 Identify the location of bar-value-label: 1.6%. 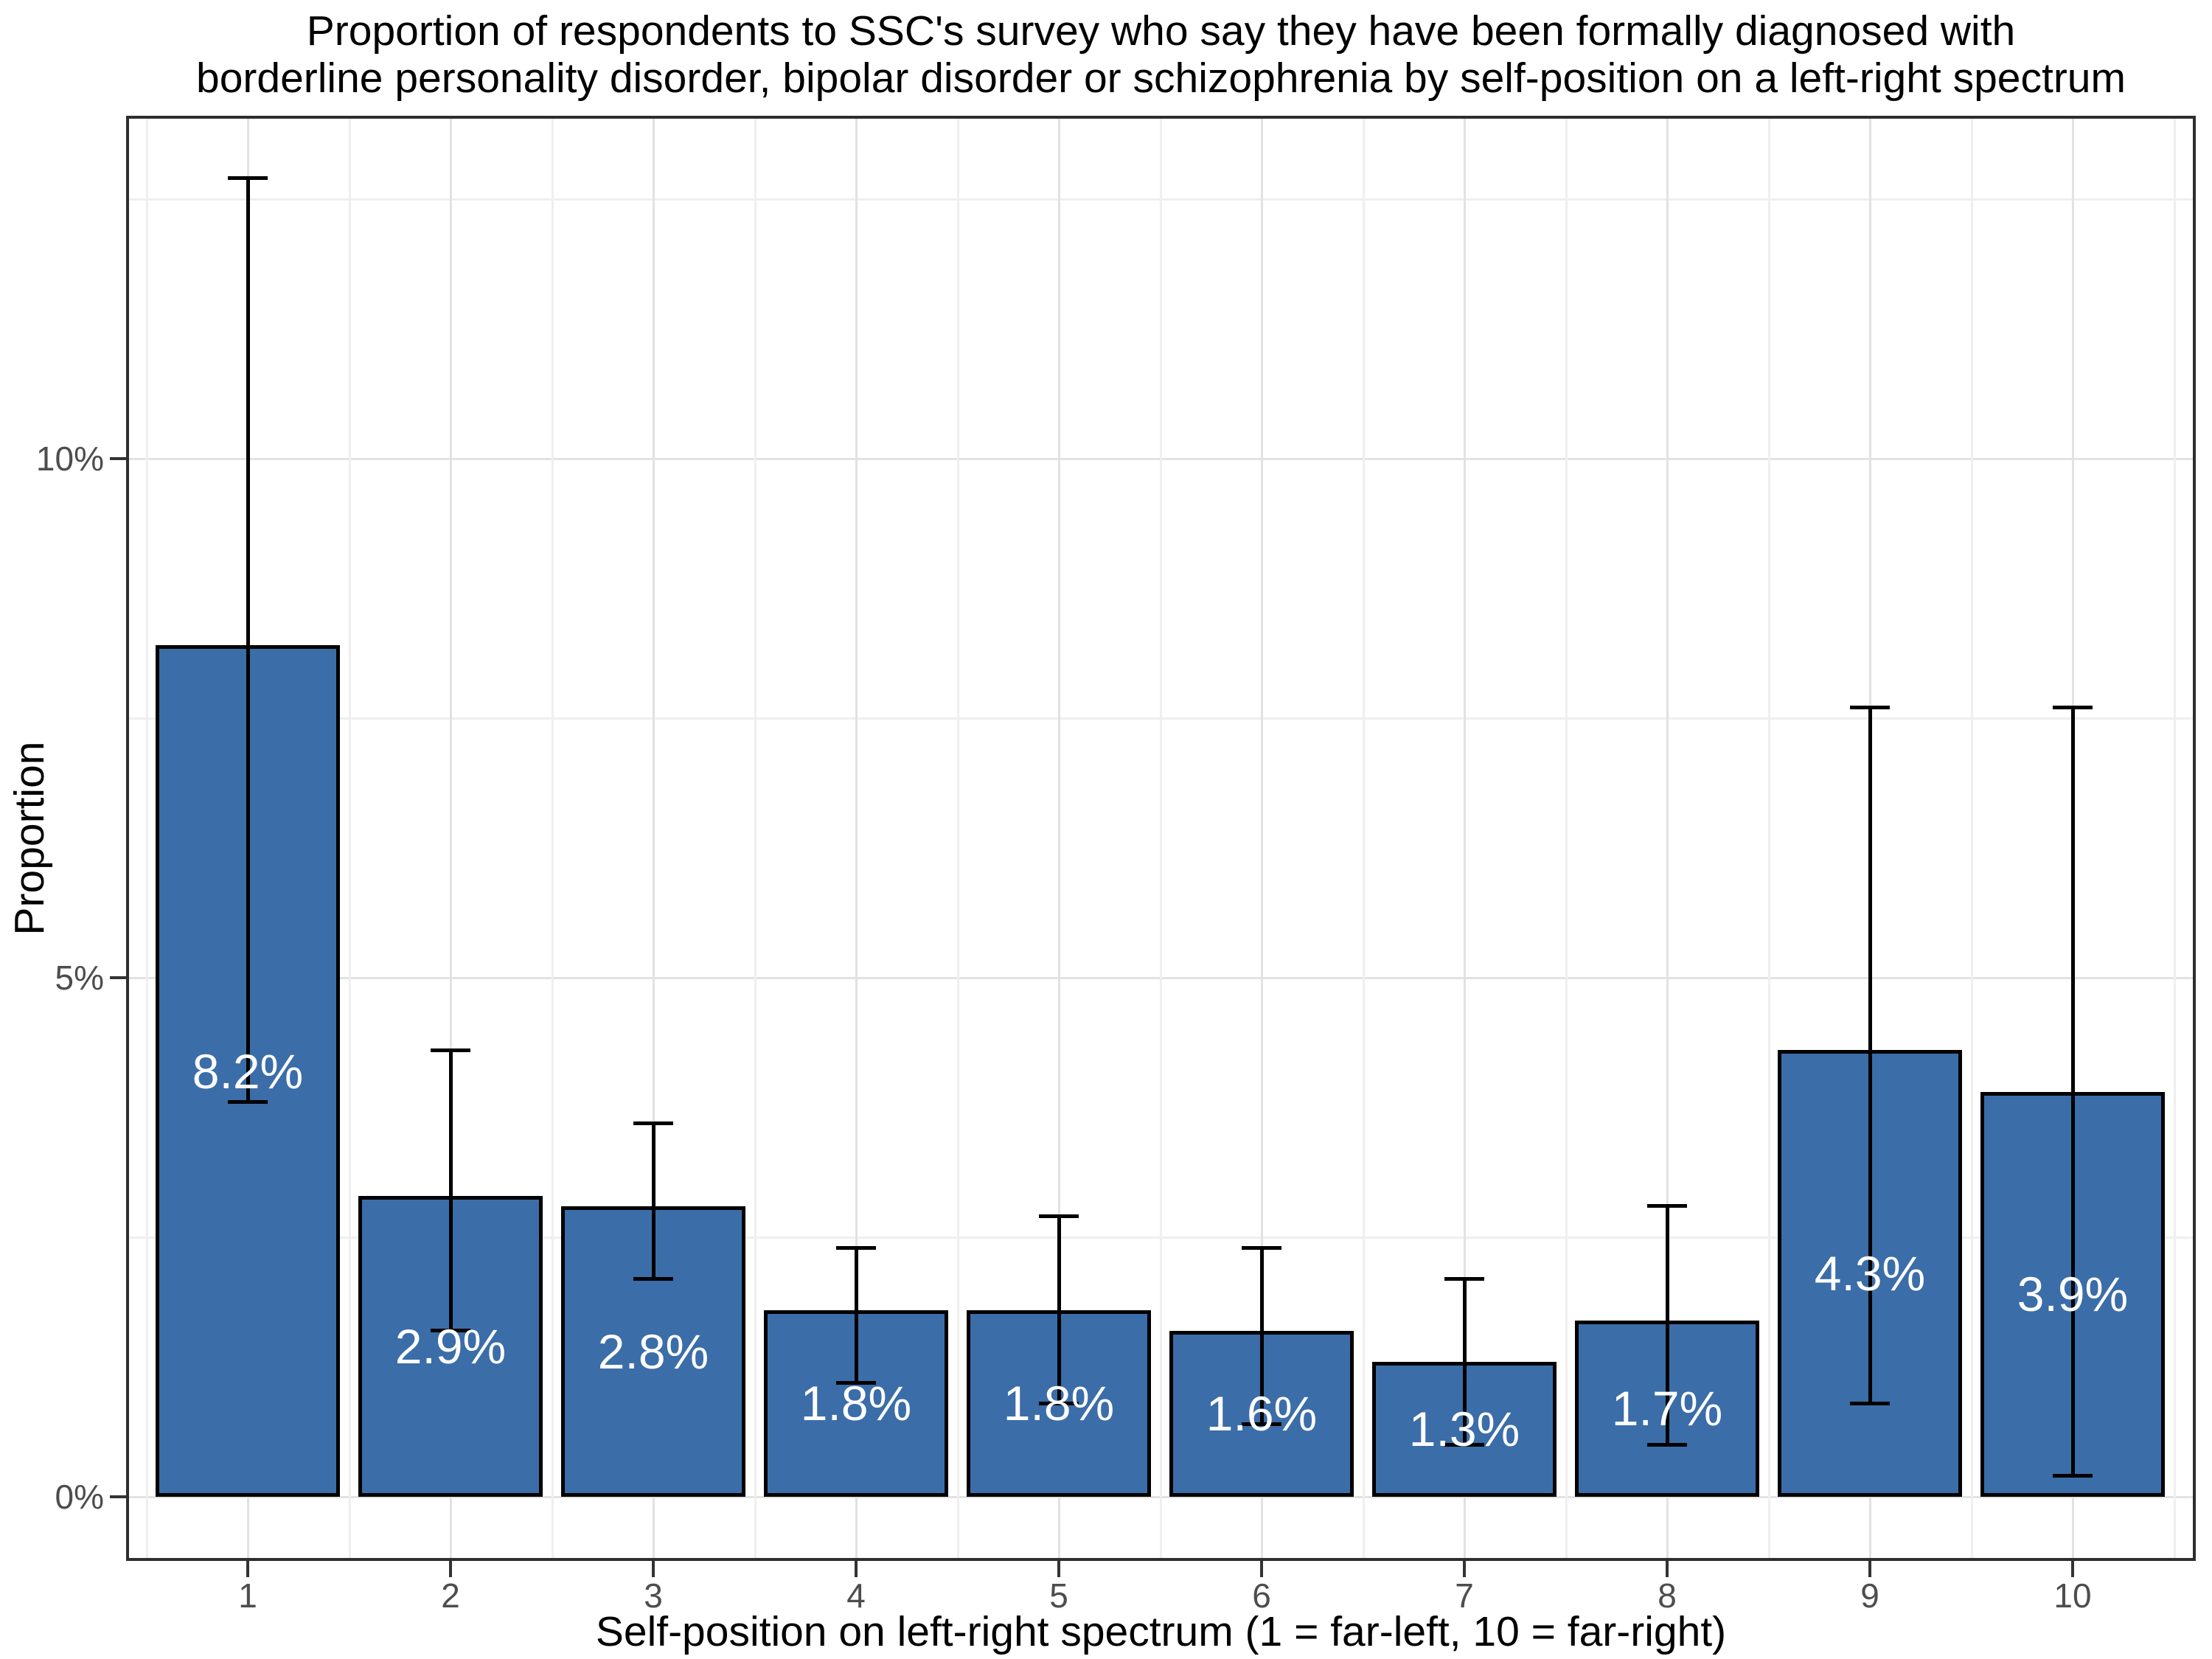
(1262, 1413).